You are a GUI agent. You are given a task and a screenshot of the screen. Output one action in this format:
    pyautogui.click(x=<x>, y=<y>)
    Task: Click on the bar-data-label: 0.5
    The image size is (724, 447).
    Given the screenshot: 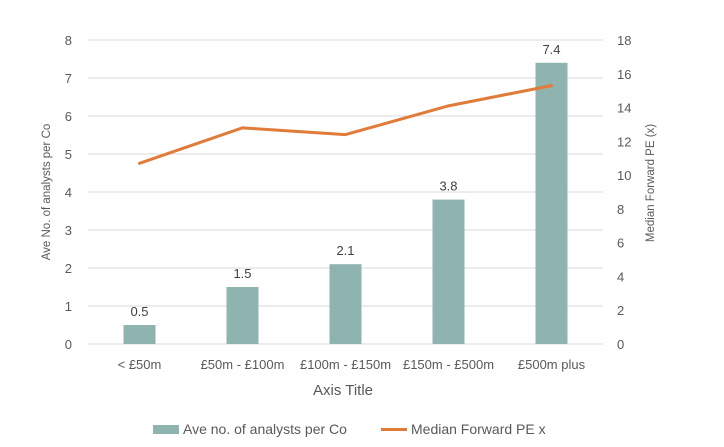 What is the action you would take?
    pyautogui.click(x=139, y=311)
    